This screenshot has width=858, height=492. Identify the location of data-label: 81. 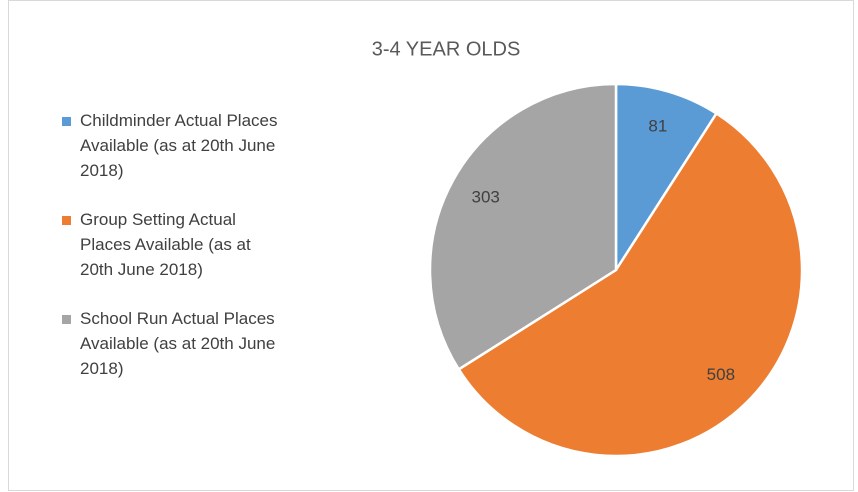
(657, 126).